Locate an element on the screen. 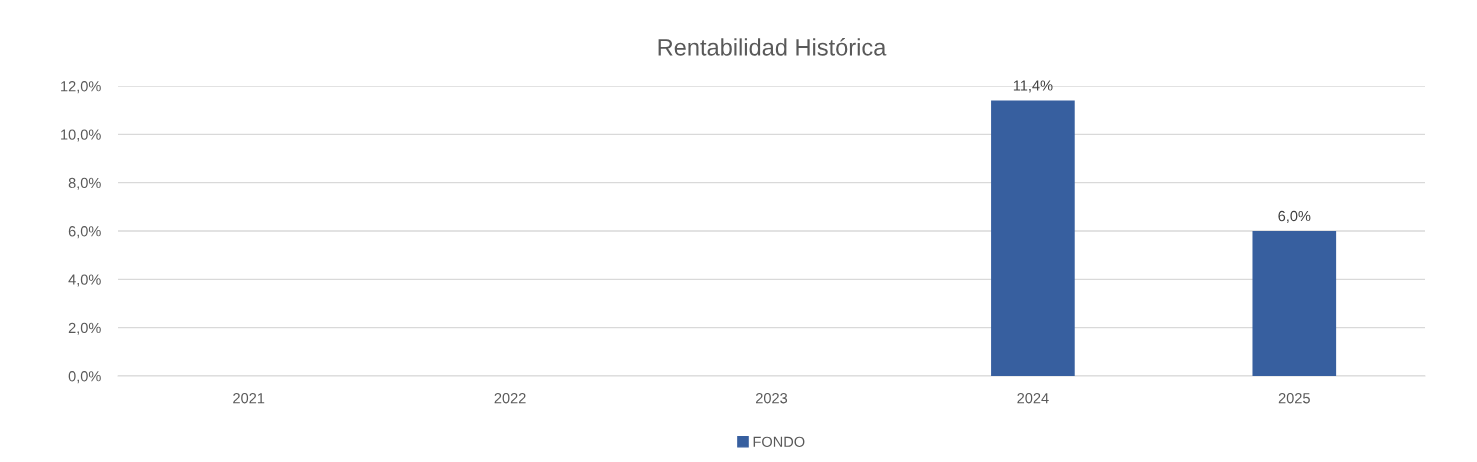 This screenshot has height=462, width=1477. chart-title: Rentabilidad Histórica is located at coordinates (772, 47).